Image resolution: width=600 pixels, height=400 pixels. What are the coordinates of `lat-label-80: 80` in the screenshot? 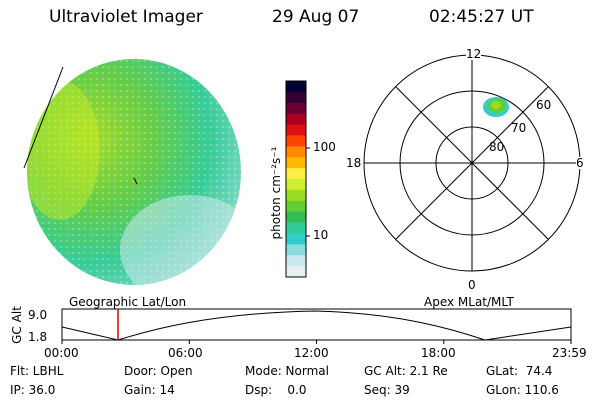 It's located at (497, 147).